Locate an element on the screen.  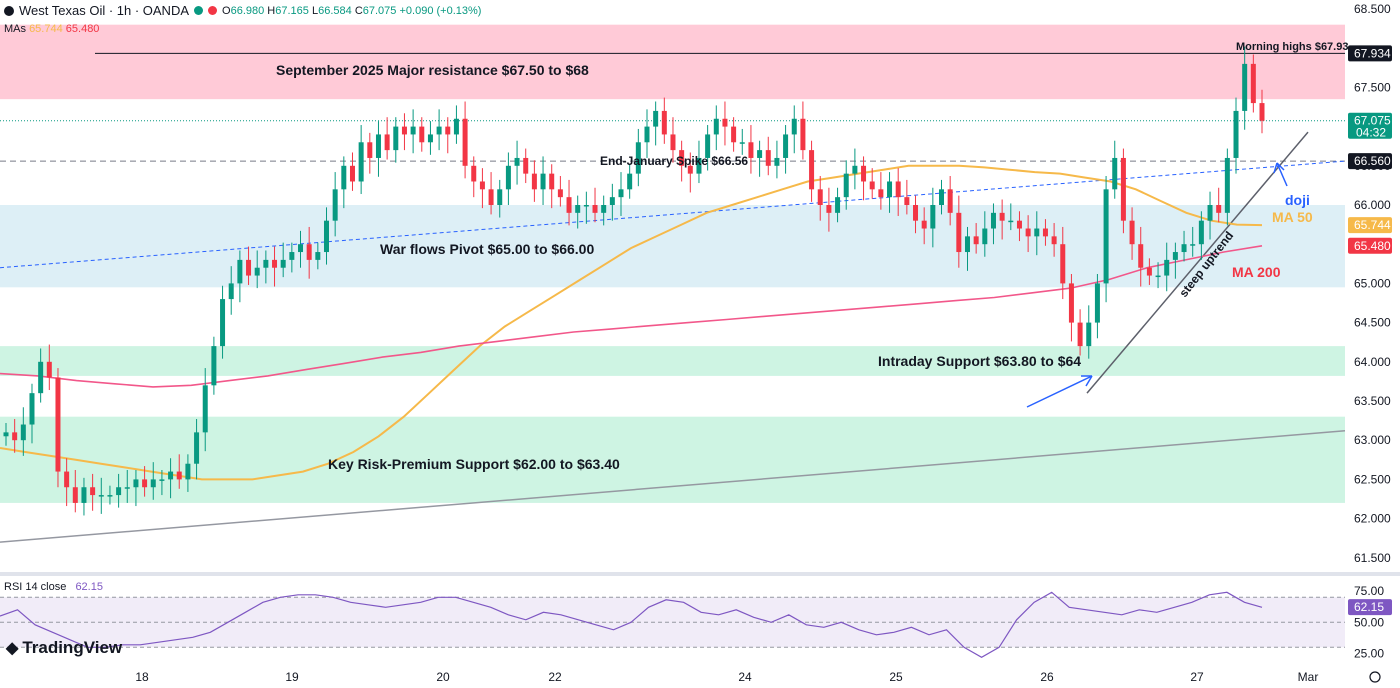
market-open-icon is located at coordinates (199, 10).